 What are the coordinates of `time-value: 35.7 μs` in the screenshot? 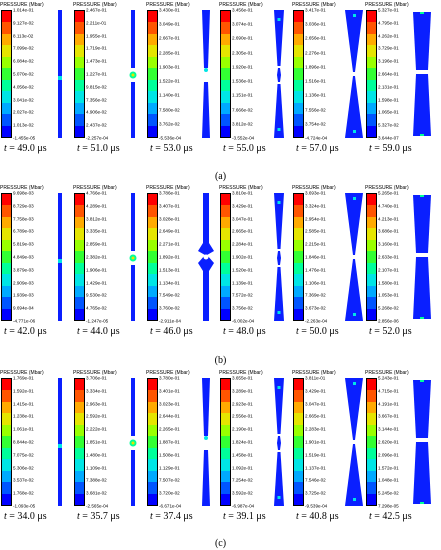 It's located at (105, 516).